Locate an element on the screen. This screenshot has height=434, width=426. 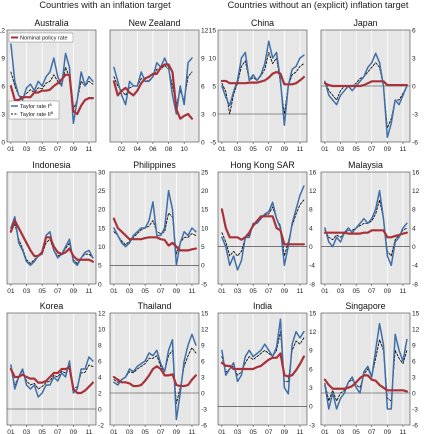
y-tick-label: 4 is located at coordinates (100, 377).